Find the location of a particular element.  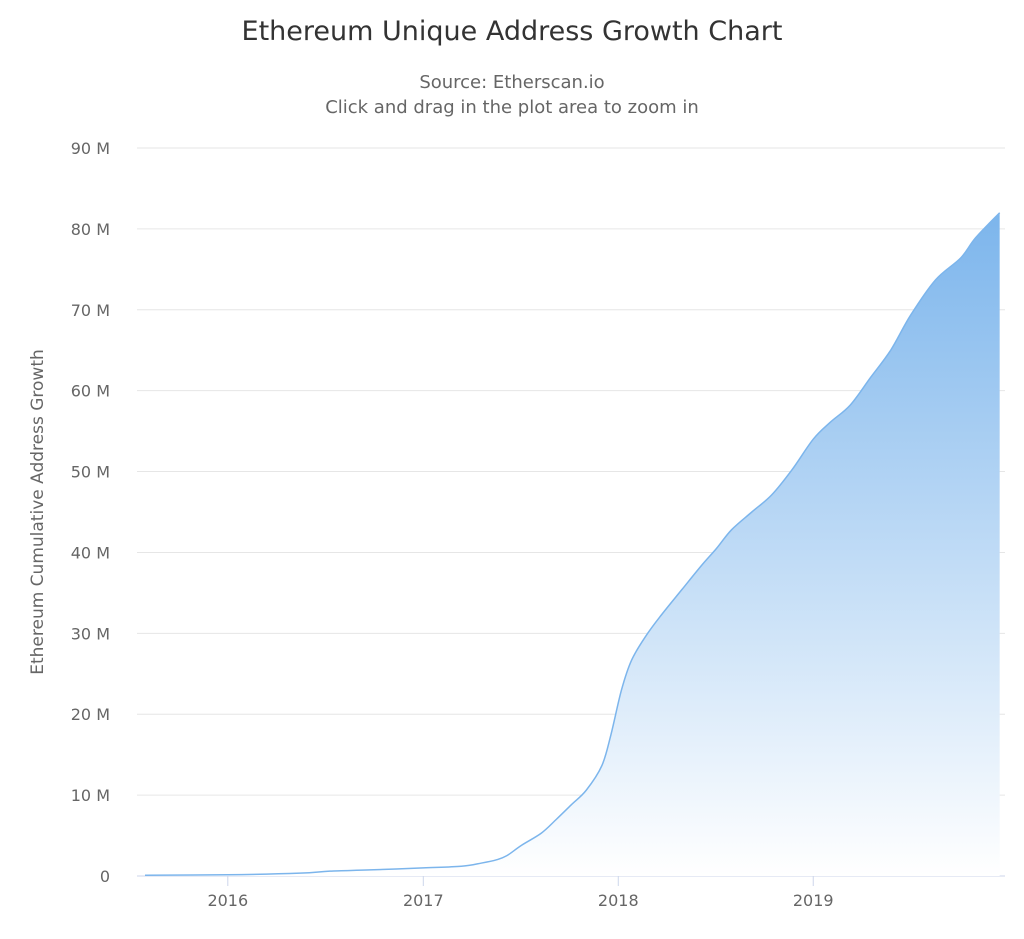

y-tick-label: 60 M is located at coordinates (90, 391).